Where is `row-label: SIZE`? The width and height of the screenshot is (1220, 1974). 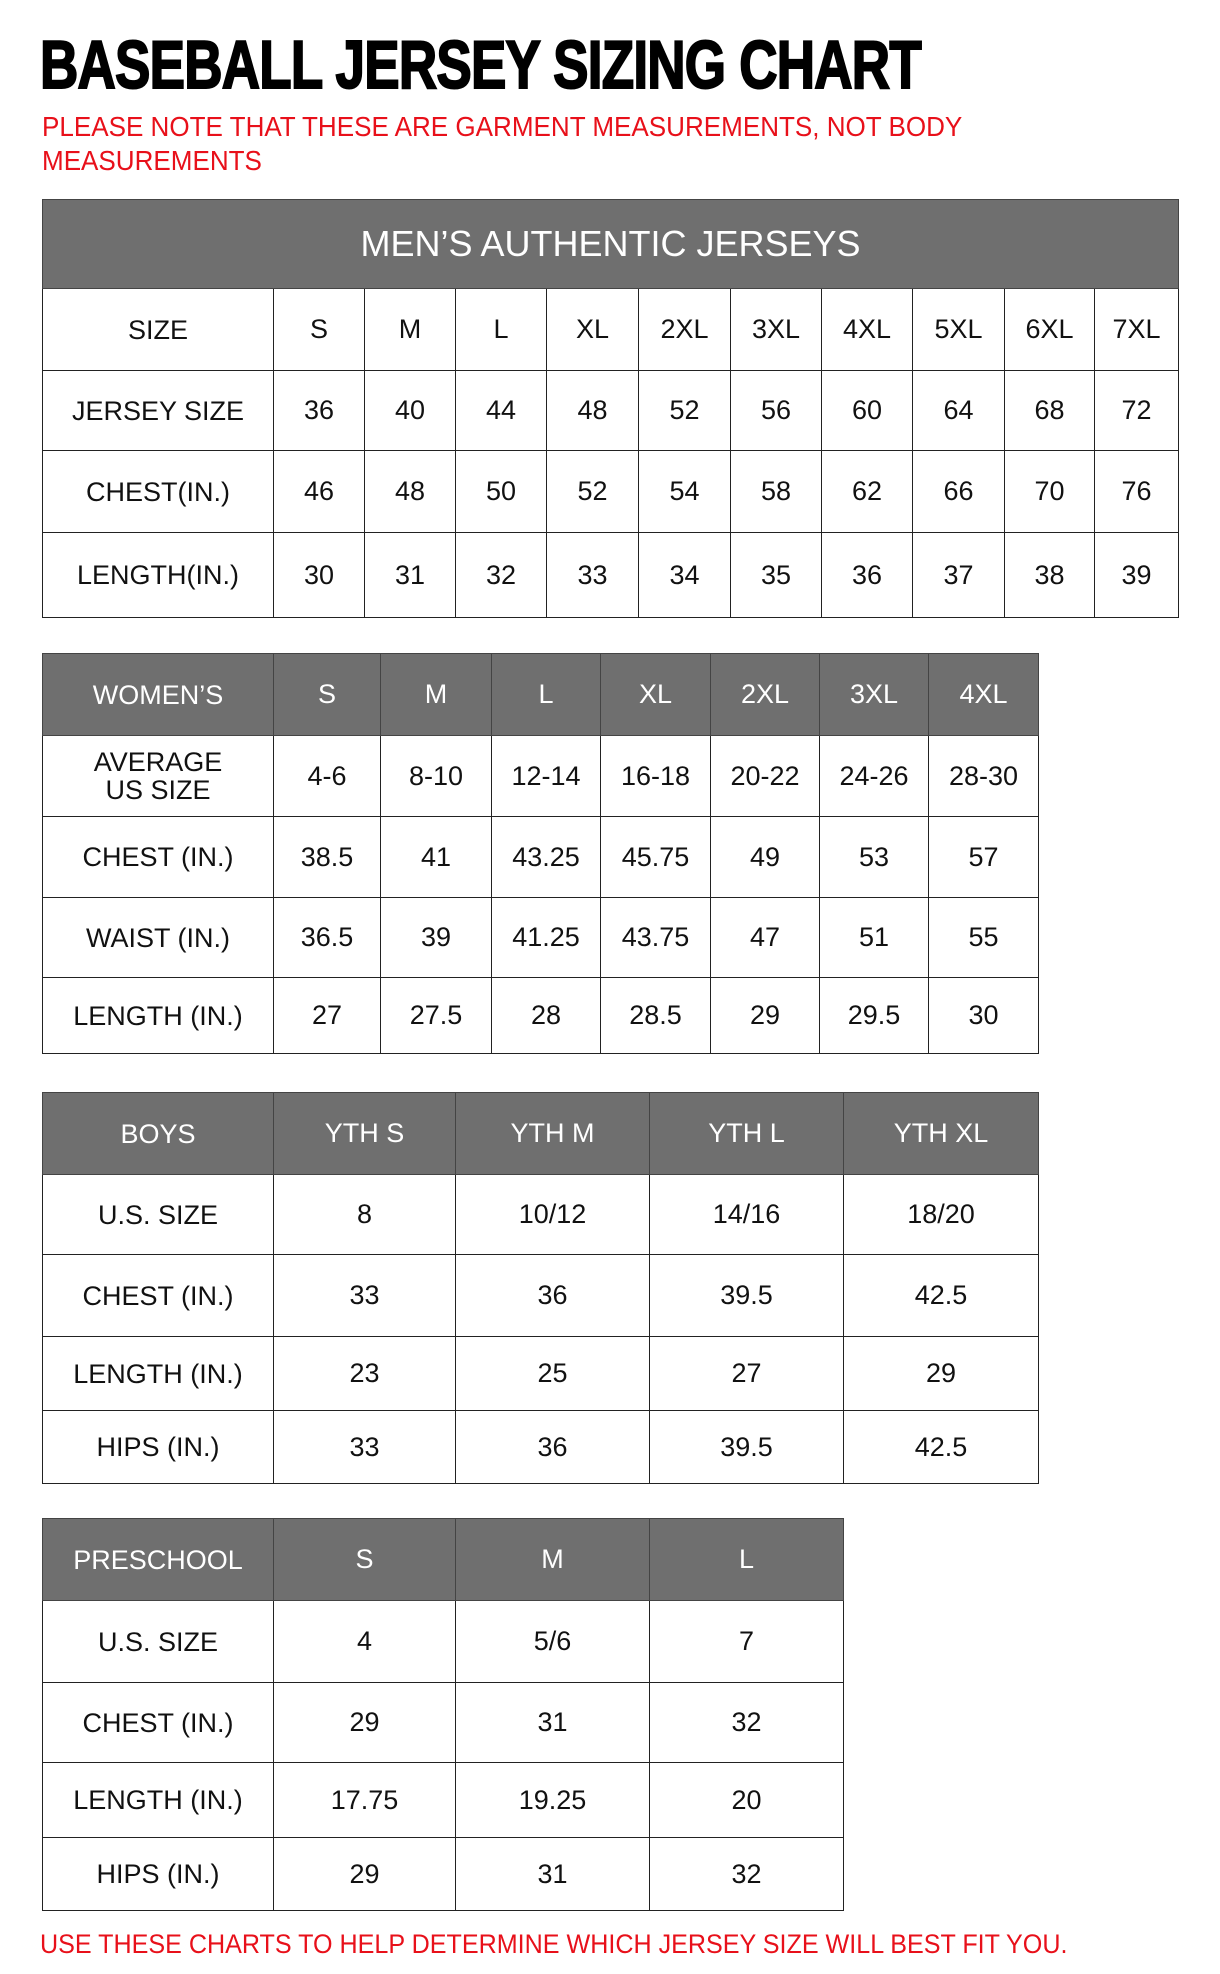 row-label: SIZE is located at coordinates (158, 329).